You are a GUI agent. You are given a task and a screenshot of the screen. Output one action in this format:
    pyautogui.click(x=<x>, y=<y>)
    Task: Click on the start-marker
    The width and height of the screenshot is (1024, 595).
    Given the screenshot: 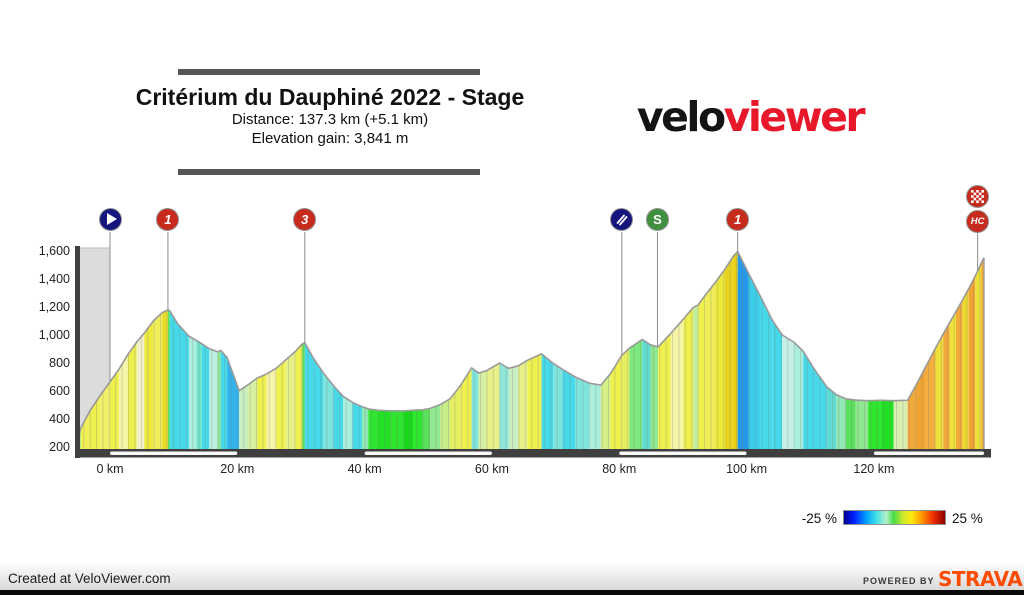 What is the action you would take?
    pyautogui.click(x=110, y=219)
    